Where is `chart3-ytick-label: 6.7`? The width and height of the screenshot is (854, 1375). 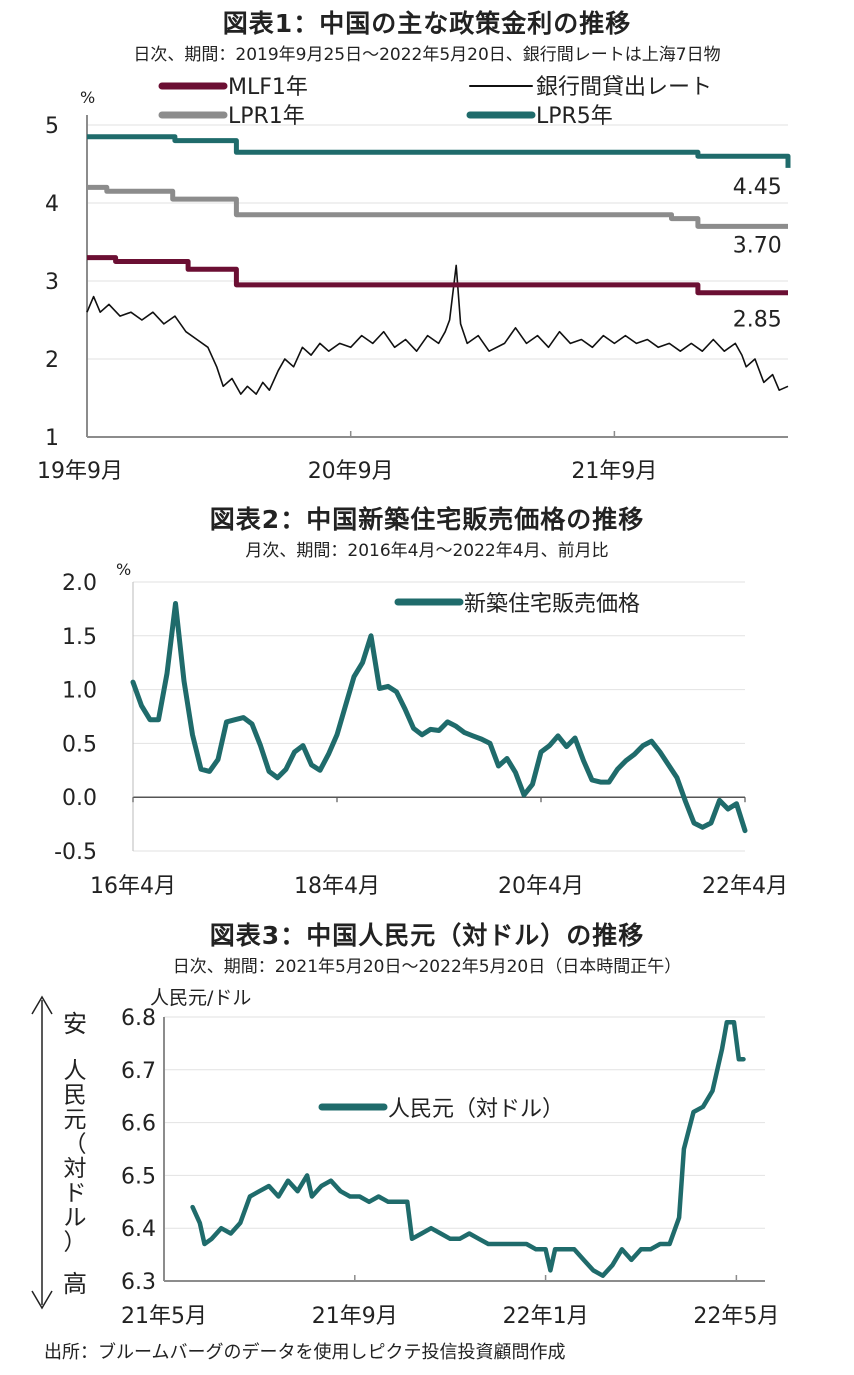
chart3-ytick-label: 6.7 is located at coordinates (138, 1071).